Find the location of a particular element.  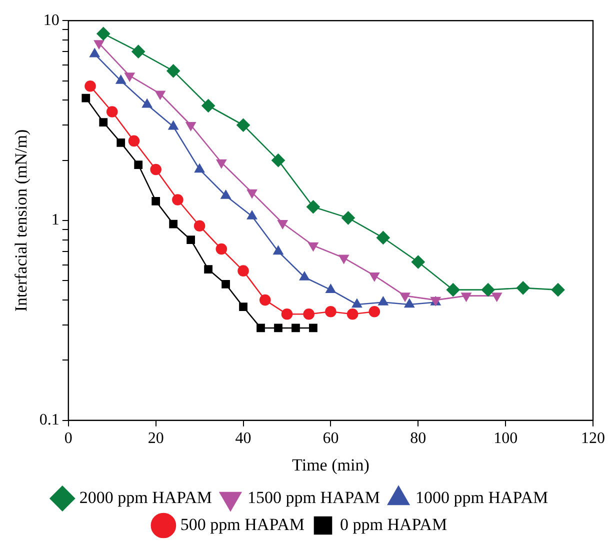

x-tick-label: 120 is located at coordinates (593, 439).